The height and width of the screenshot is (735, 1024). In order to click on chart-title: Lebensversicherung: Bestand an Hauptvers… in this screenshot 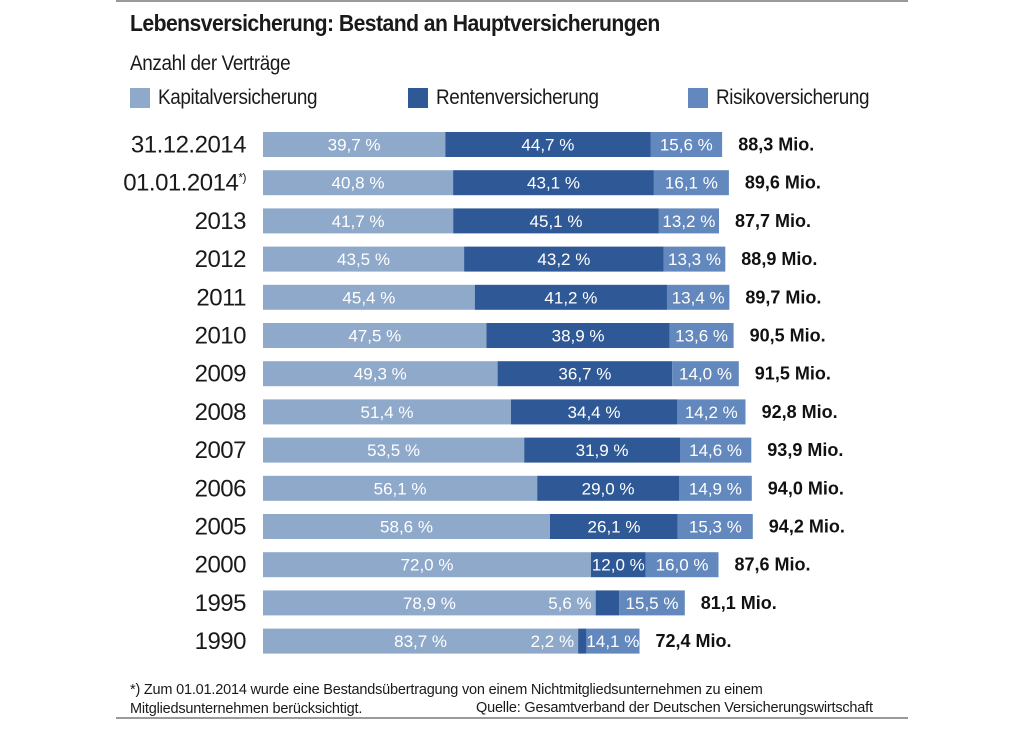, I will do `click(395, 23)`.